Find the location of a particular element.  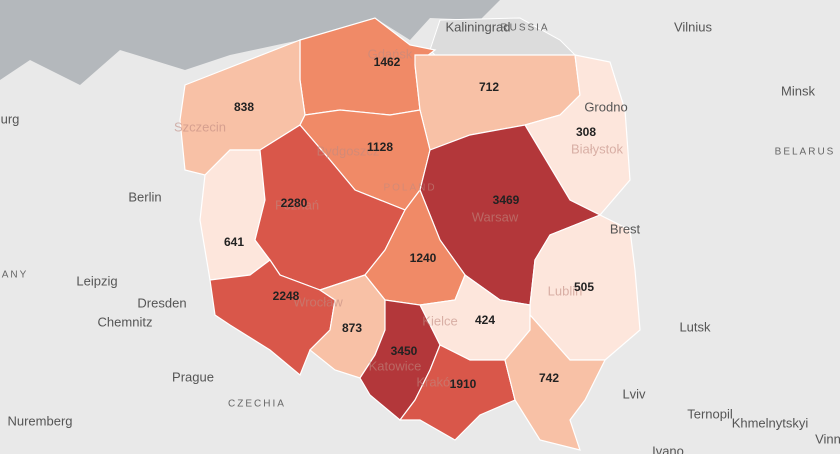

region-value: 838 is located at coordinates (244, 107).